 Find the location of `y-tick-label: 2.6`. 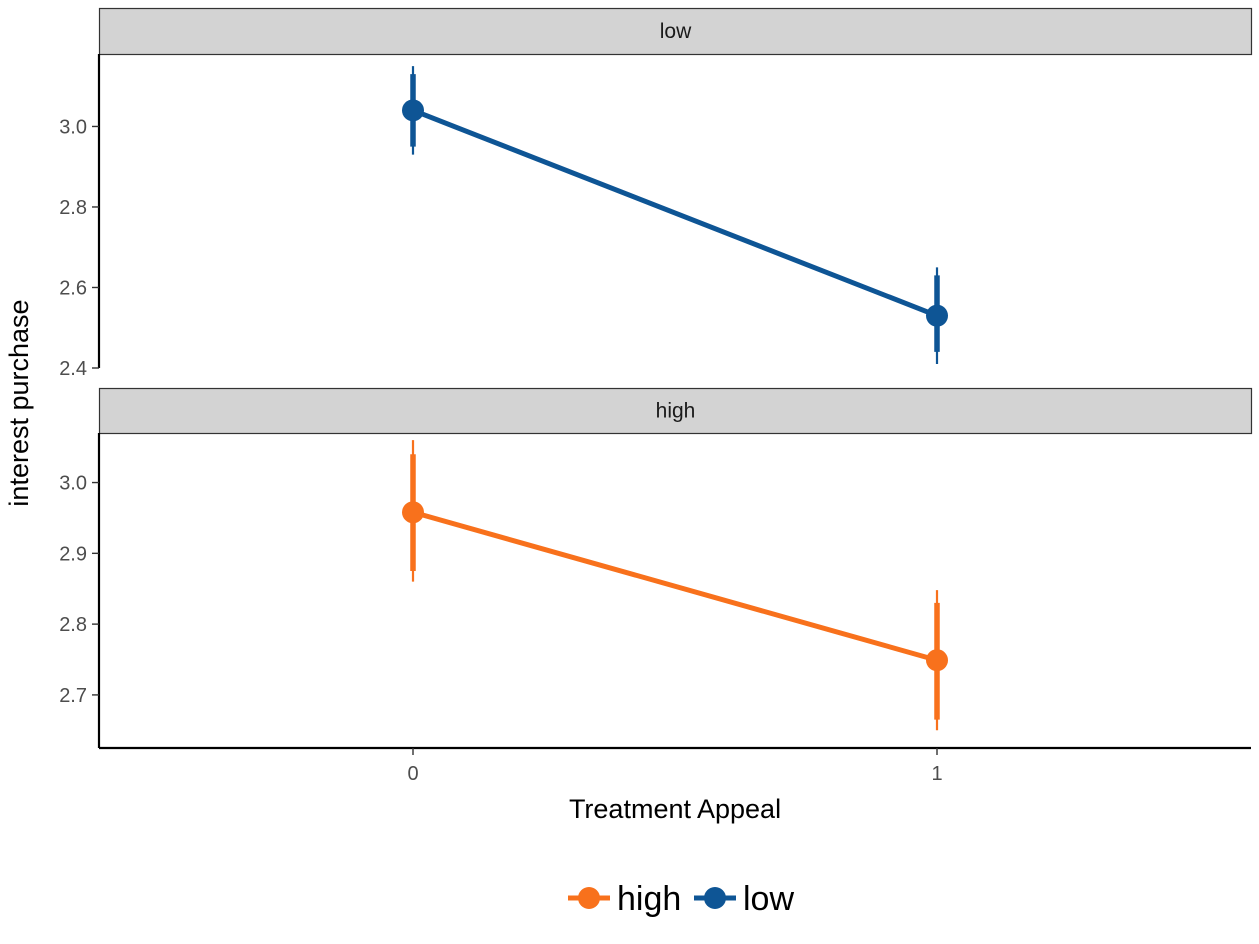

y-tick-label: 2.6 is located at coordinates (73, 288).